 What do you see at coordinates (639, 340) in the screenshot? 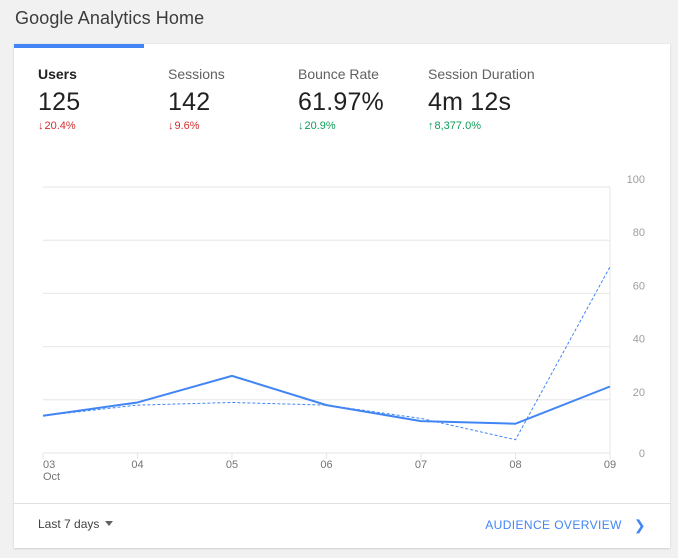
I see `y-tick-label: 40` at bounding box center [639, 340].